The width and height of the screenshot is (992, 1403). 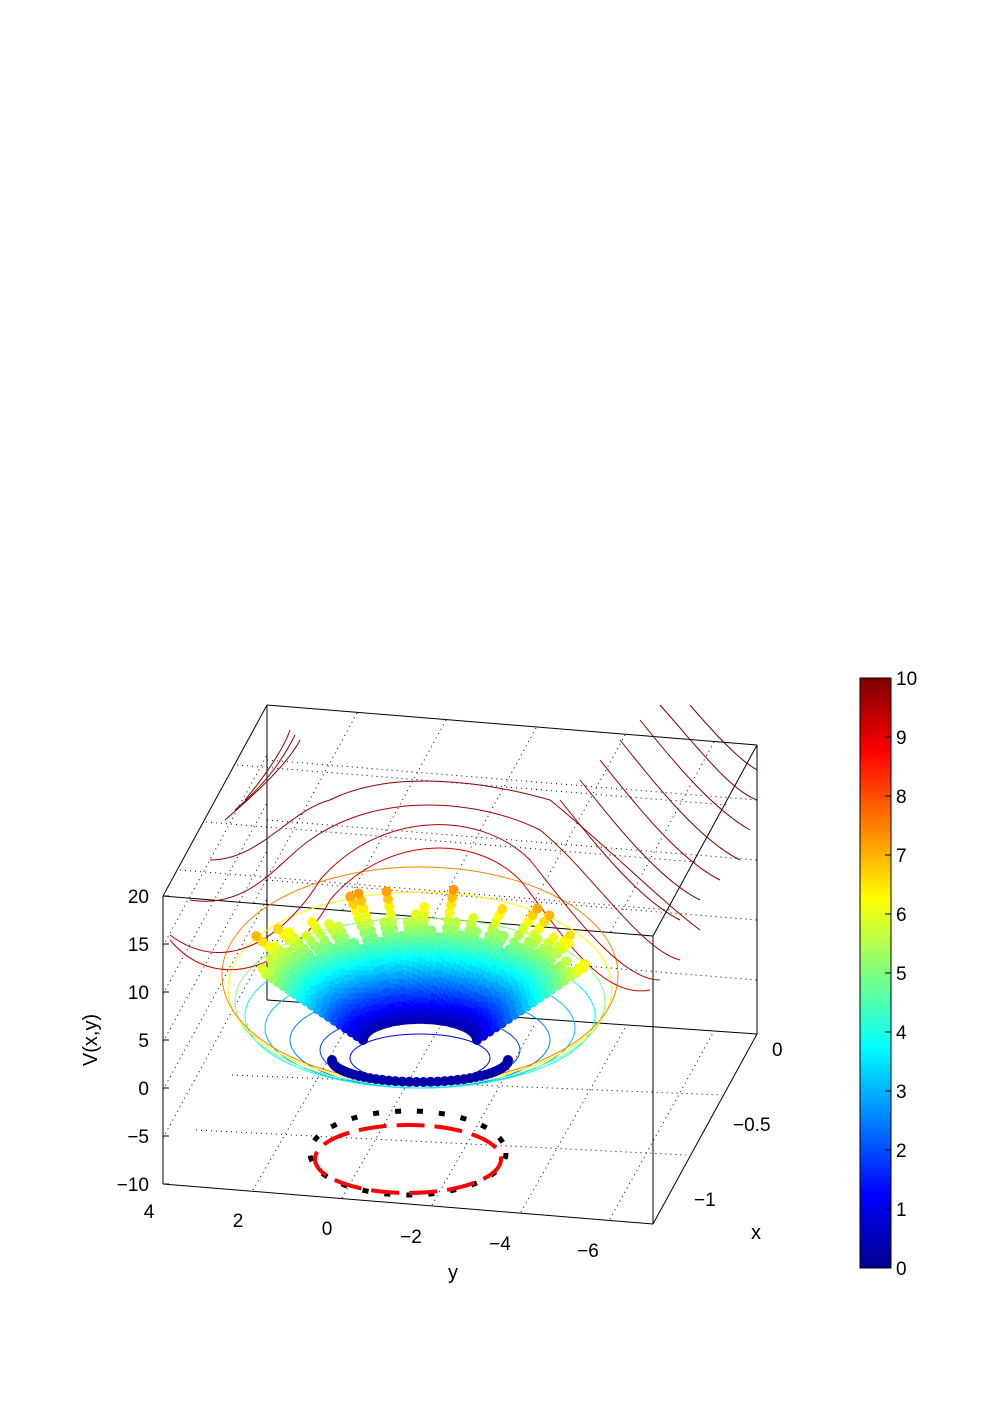 What do you see at coordinates (901, 856) in the screenshot?
I see `colorbar-tick-label: 7` at bounding box center [901, 856].